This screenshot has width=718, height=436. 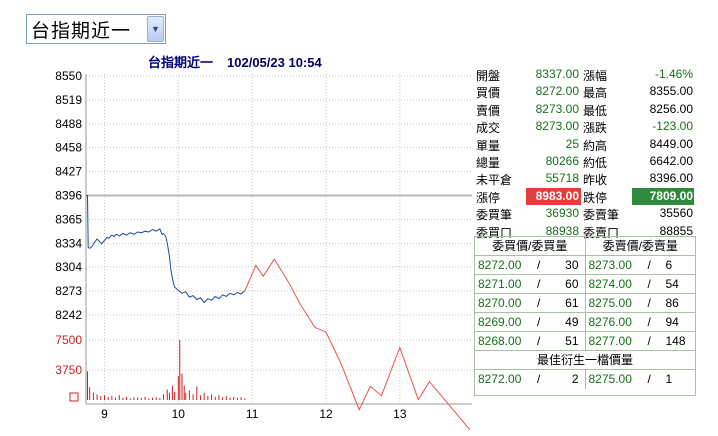 I want to click on info-label: 委買筆, so click(x=494, y=215).